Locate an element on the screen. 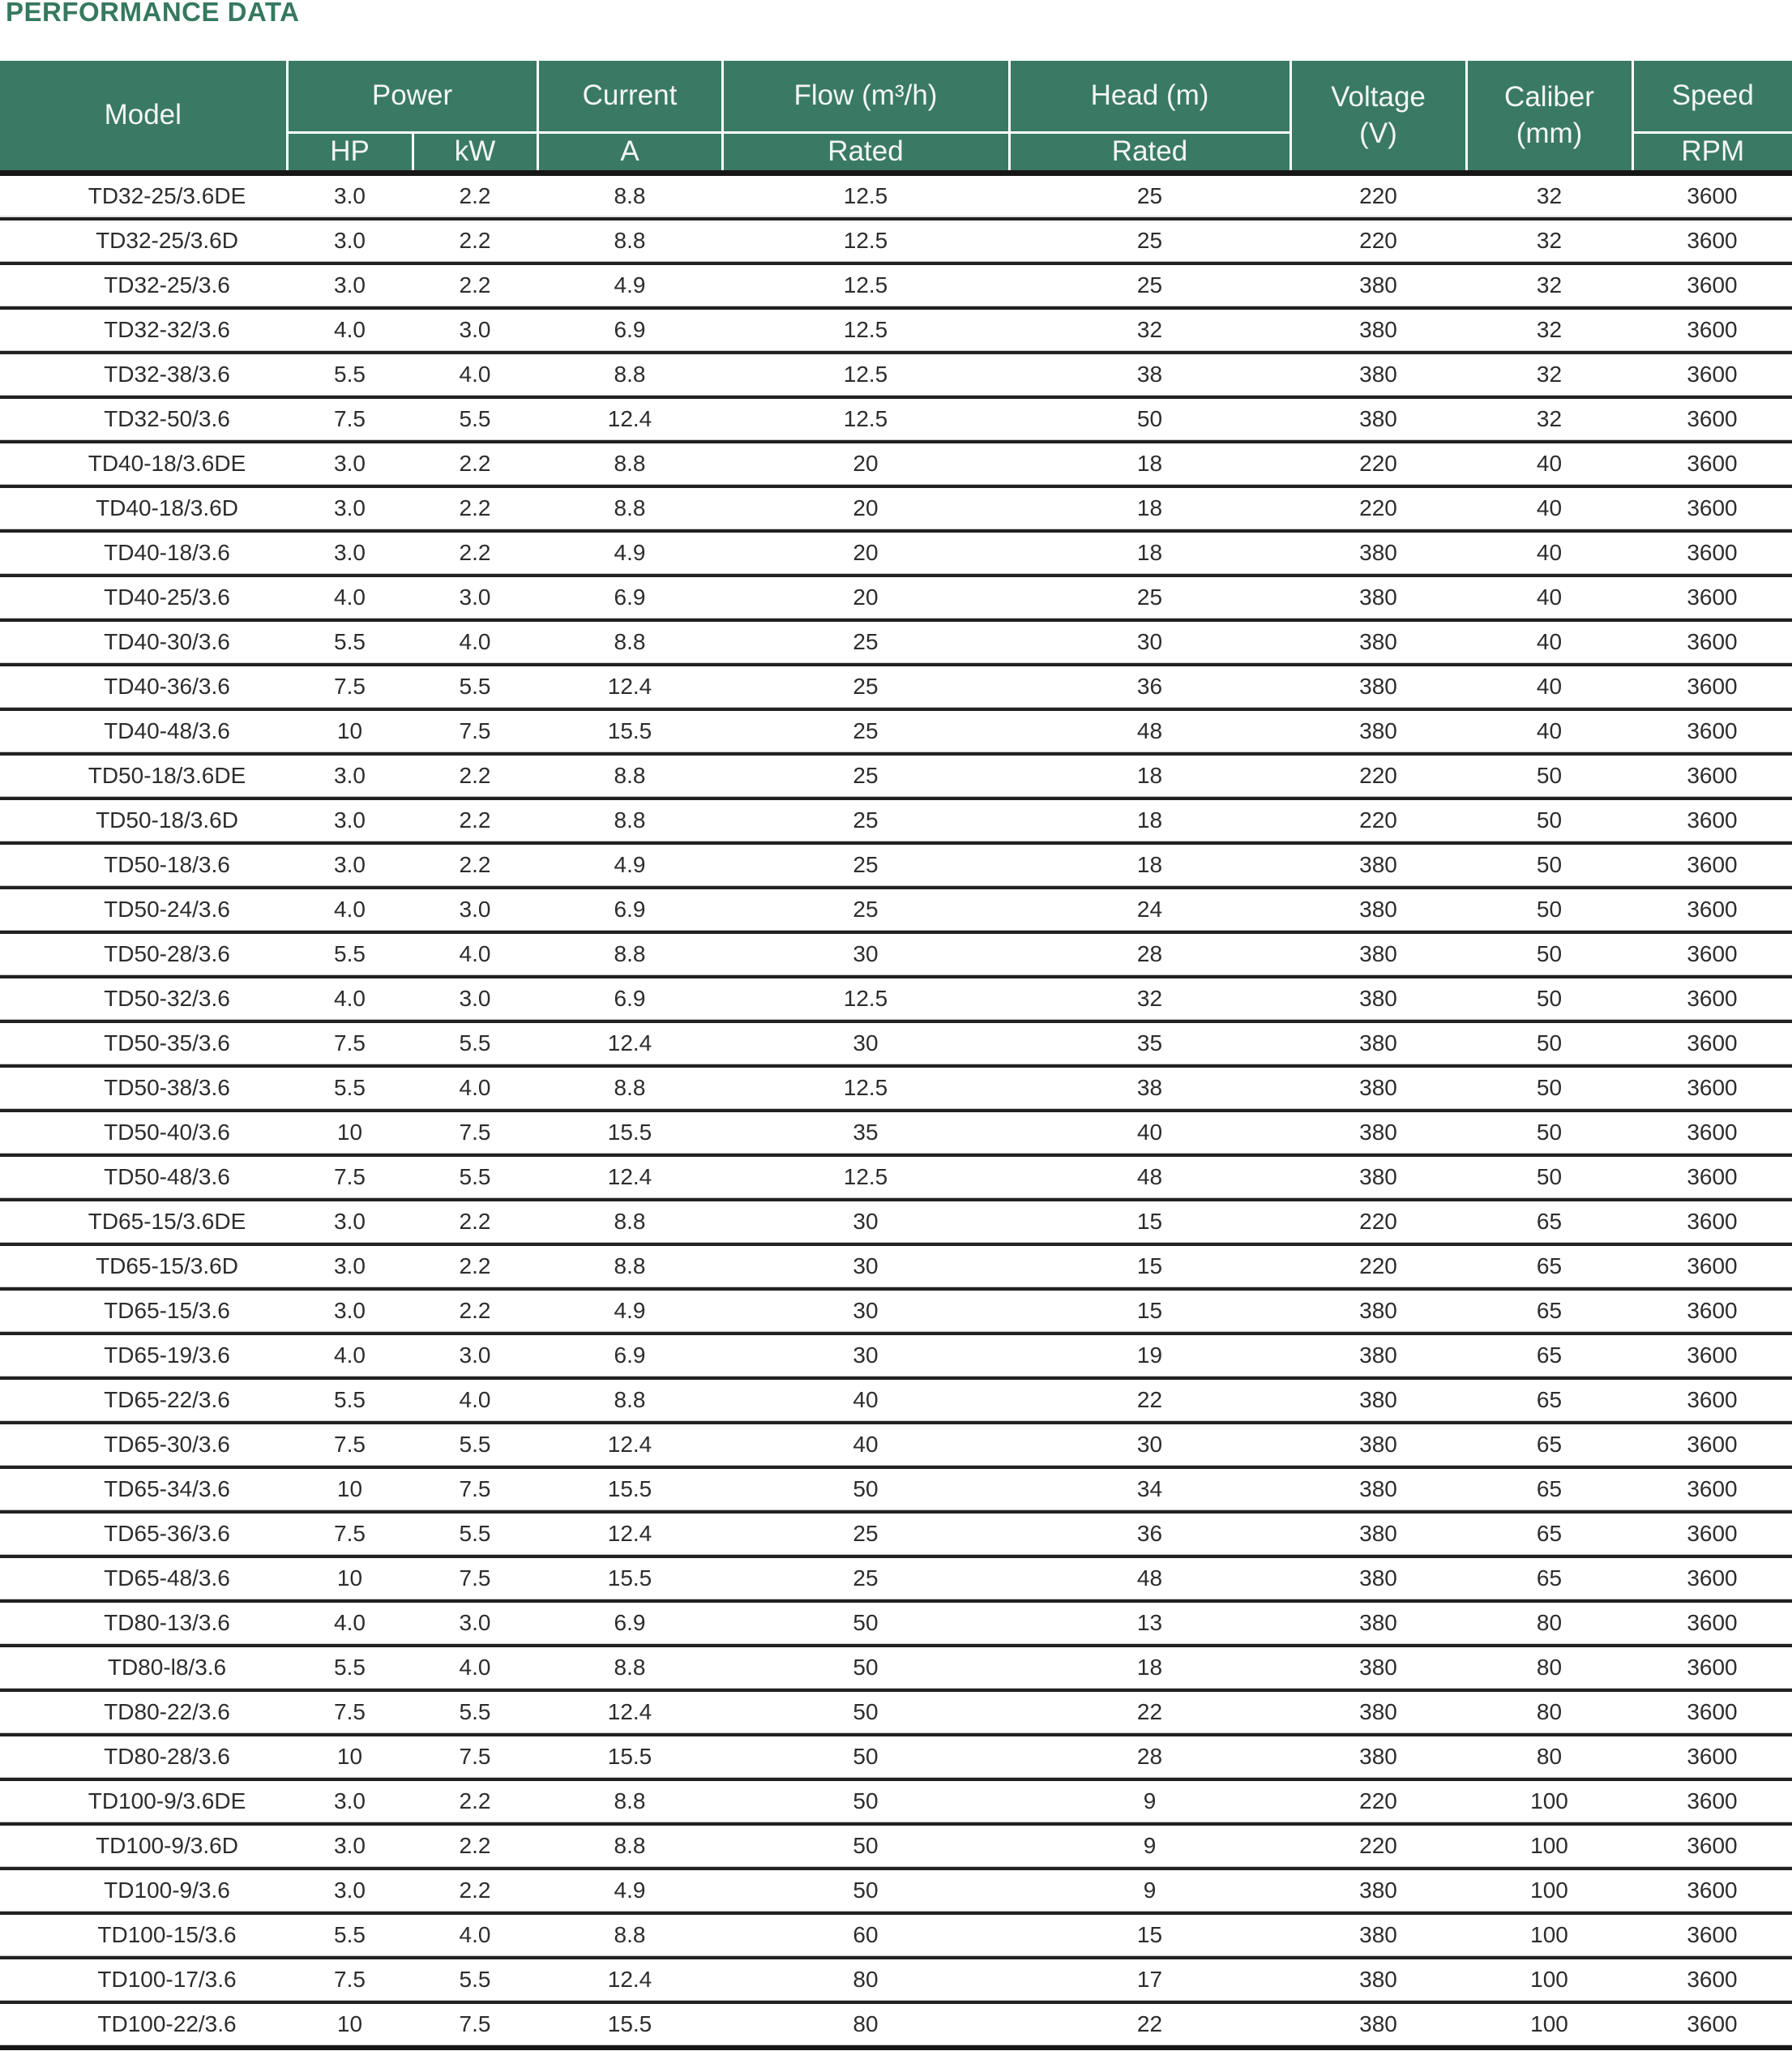 The height and width of the screenshot is (2051, 1792). model-cell: TD100-22/3.6 is located at coordinates (143, 2026).